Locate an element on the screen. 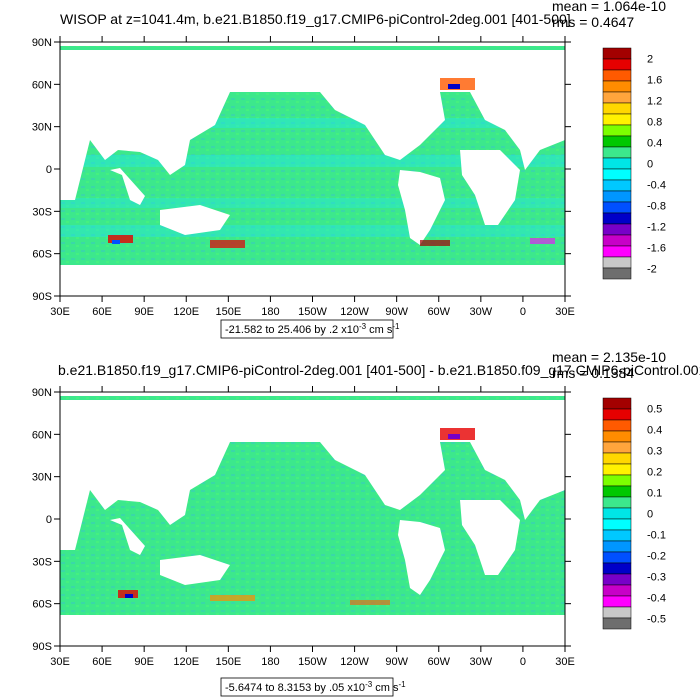 Image resolution: width=700 pixels, height=700 pixels. panel-2-range-units-exp: -1 is located at coordinates (402, 684).